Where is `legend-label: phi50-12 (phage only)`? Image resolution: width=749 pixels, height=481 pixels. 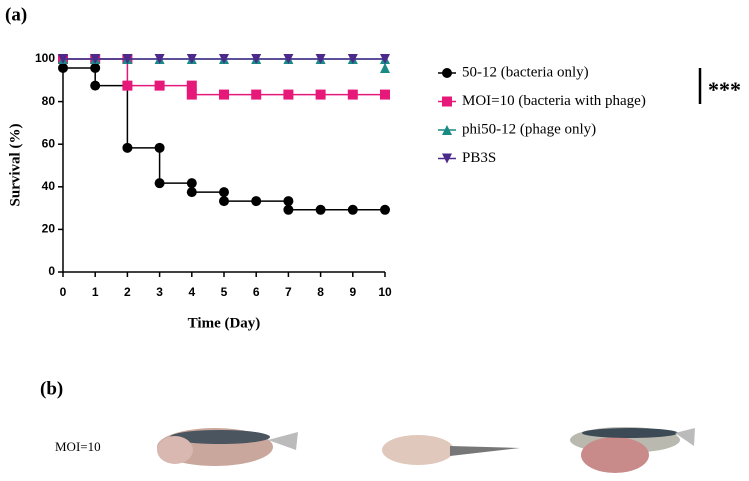
legend-label: phi50-12 (phage only) is located at coordinates (529, 129).